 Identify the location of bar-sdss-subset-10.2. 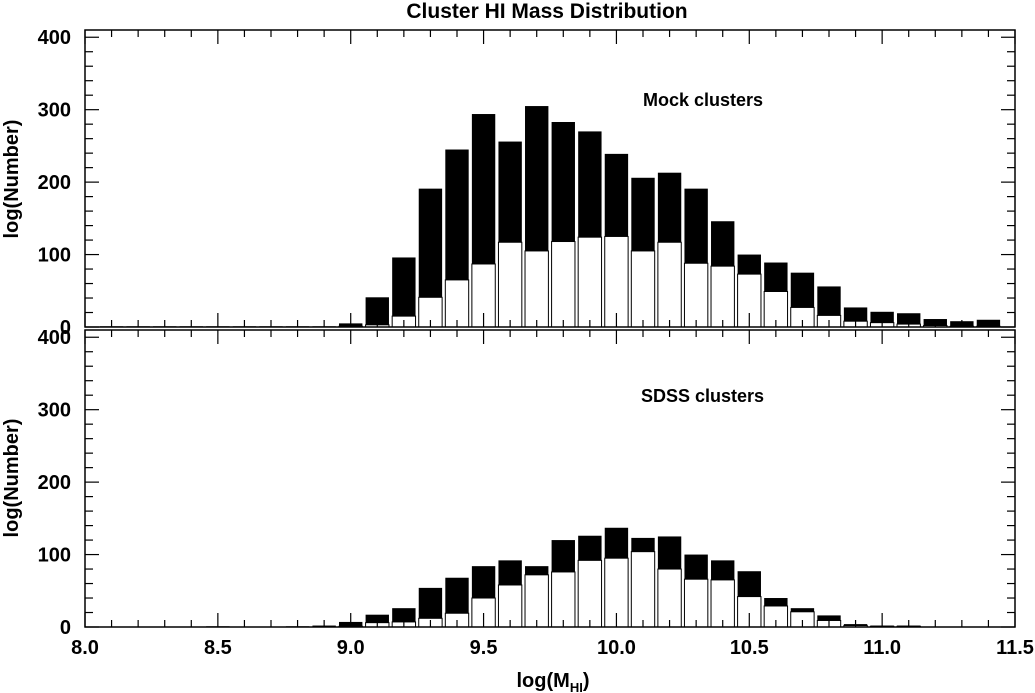
(669, 598).